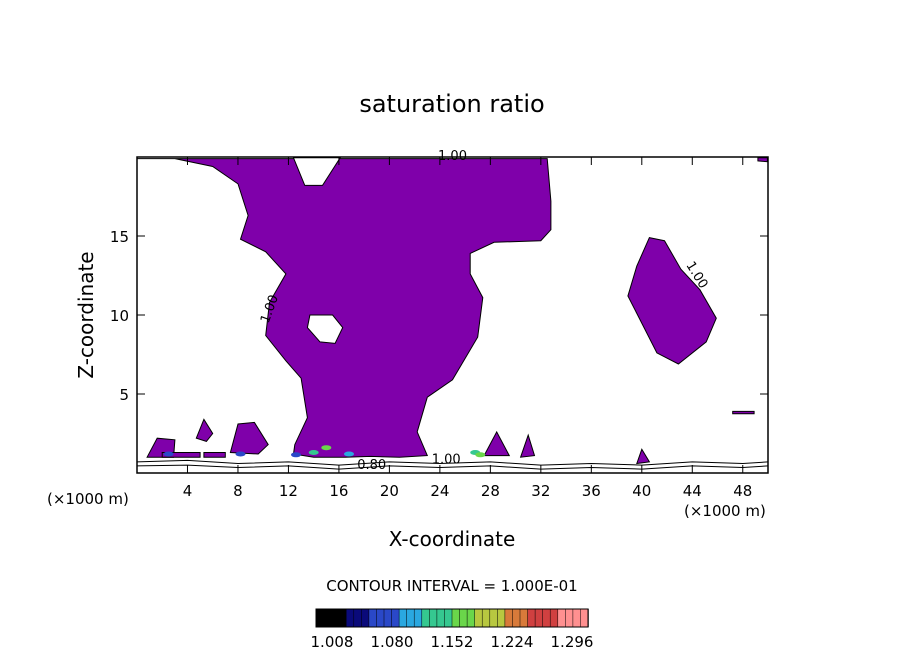 The width and height of the screenshot is (904, 654). I want to click on x-tick-label: 48, so click(742, 491).